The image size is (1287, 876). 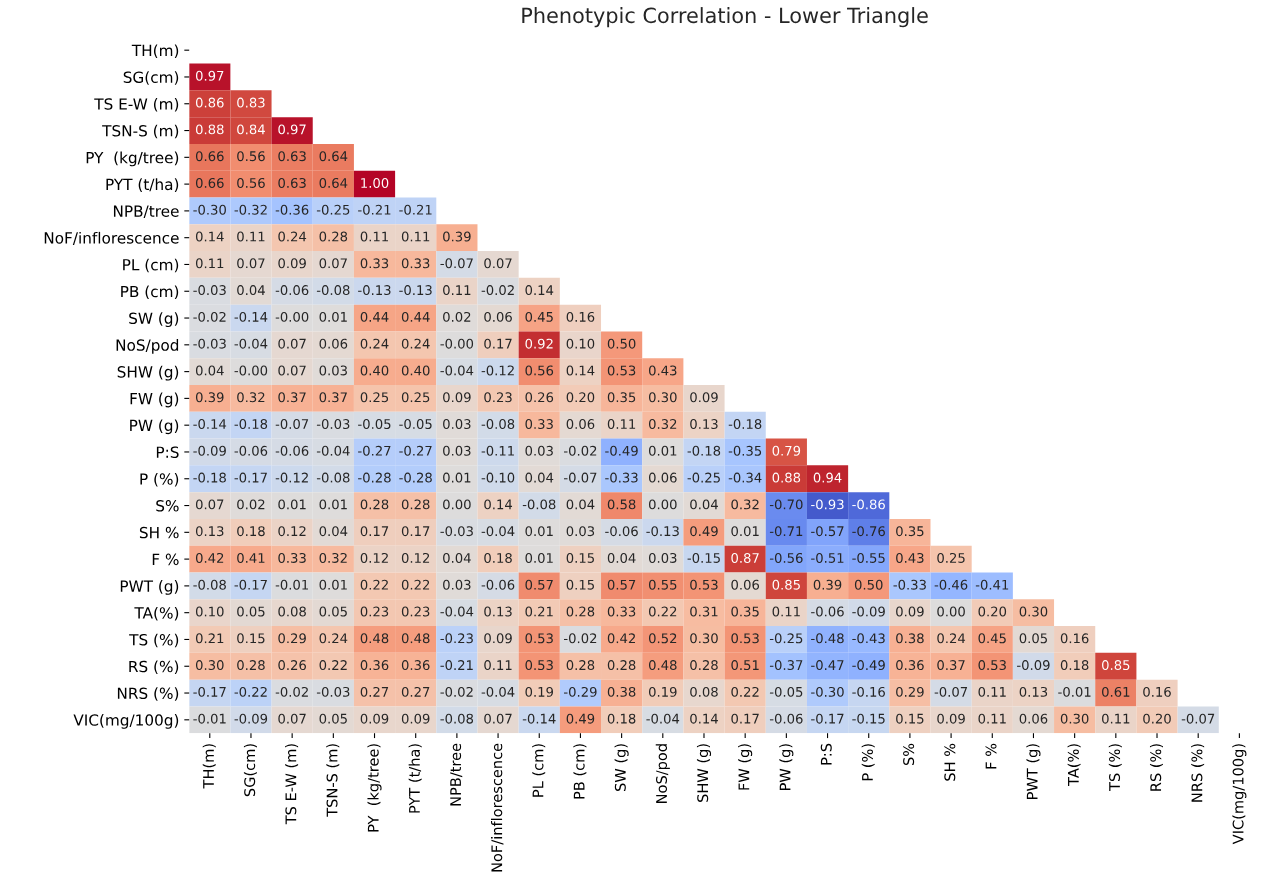 What do you see at coordinates (251, 102) in the screenshot?
I see `data-label: 0.83` at bounding box center [251, 102].